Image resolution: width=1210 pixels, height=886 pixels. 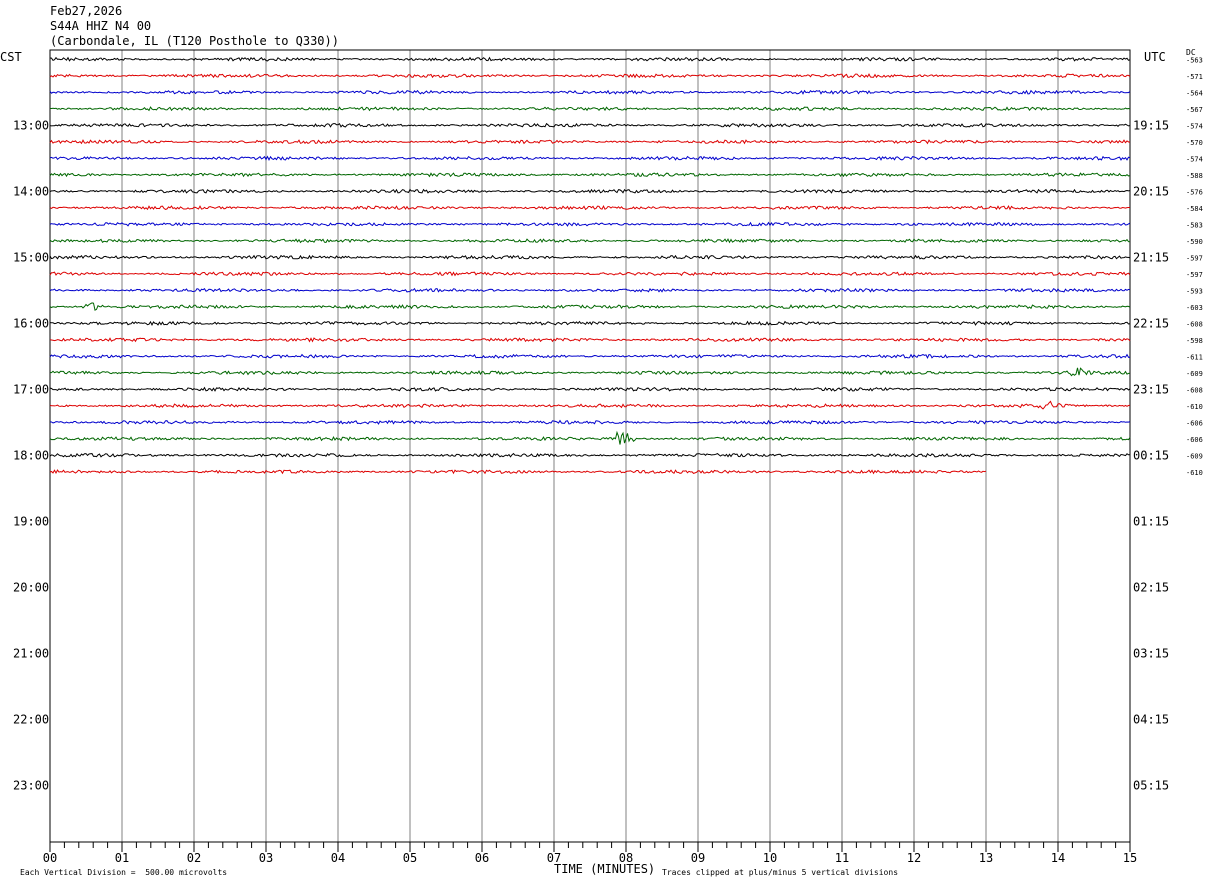 What do you see at coordinates (1194, 192) in the screenshot?
I see `dc-value: -576` at bounding box center [1194, 192].